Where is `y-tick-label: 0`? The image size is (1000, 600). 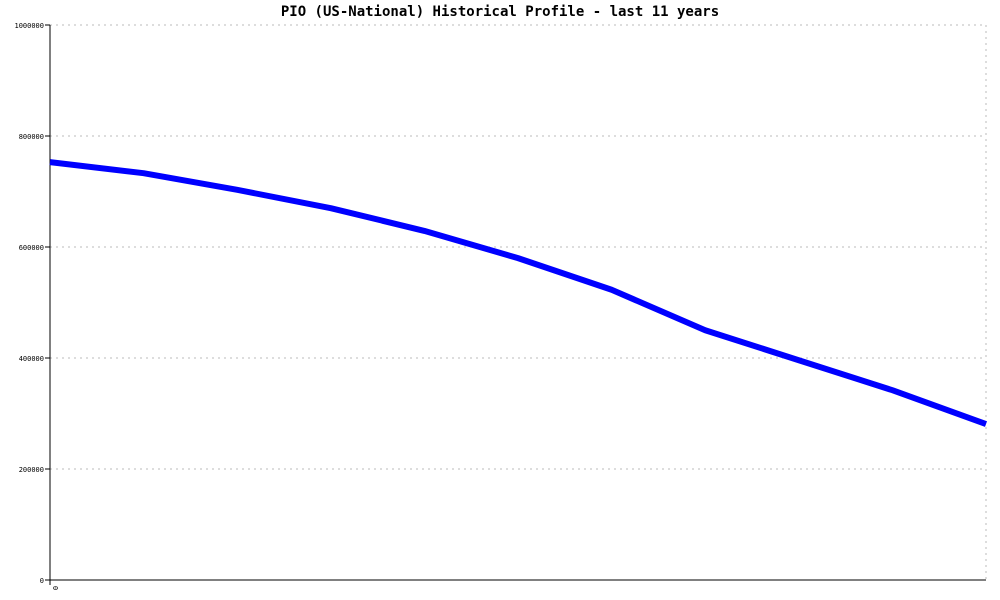
y-tick-label: 0 is located at coordinates (42, 581).